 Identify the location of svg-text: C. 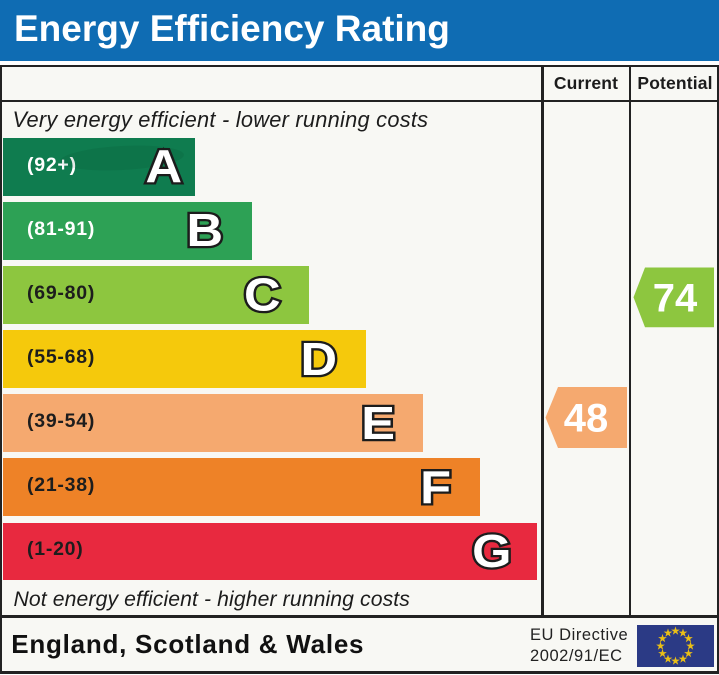
(262, 295).